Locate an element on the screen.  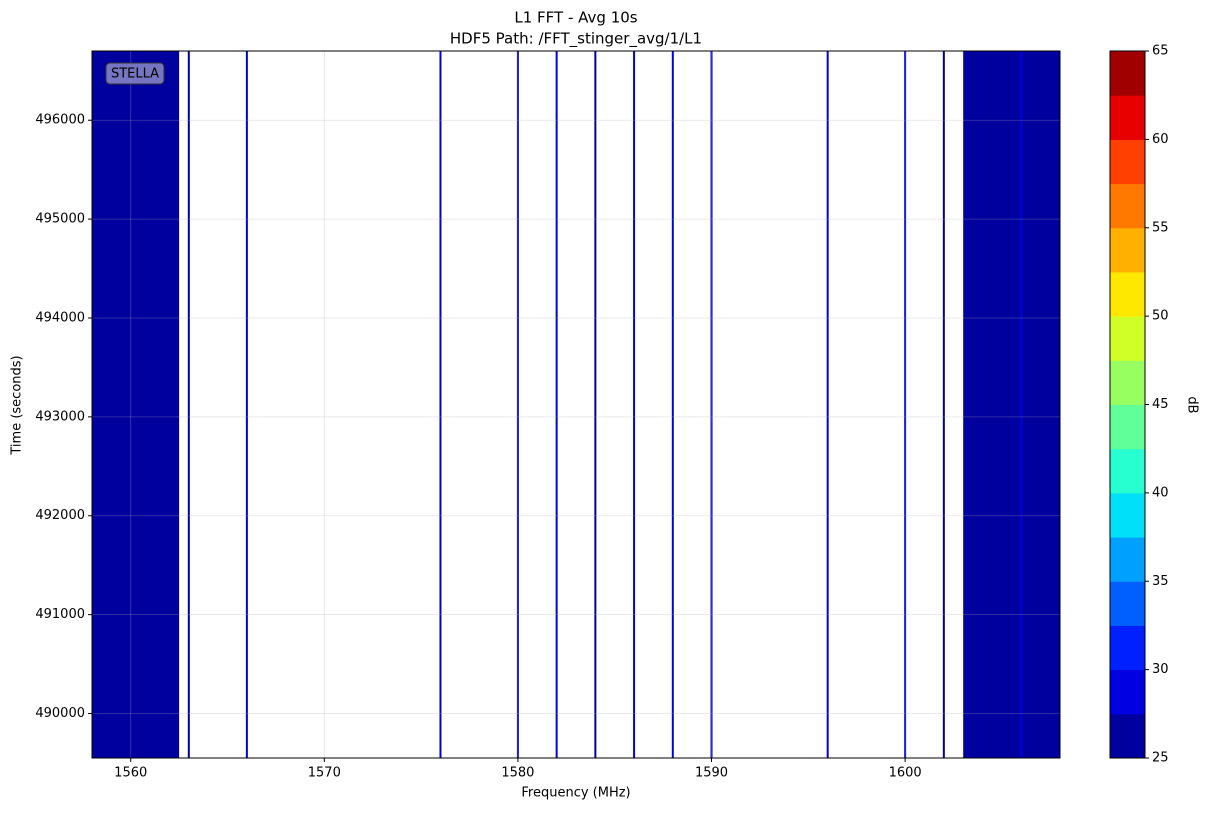
x-tick-label: 1600 is located at coordinates (905, 773).